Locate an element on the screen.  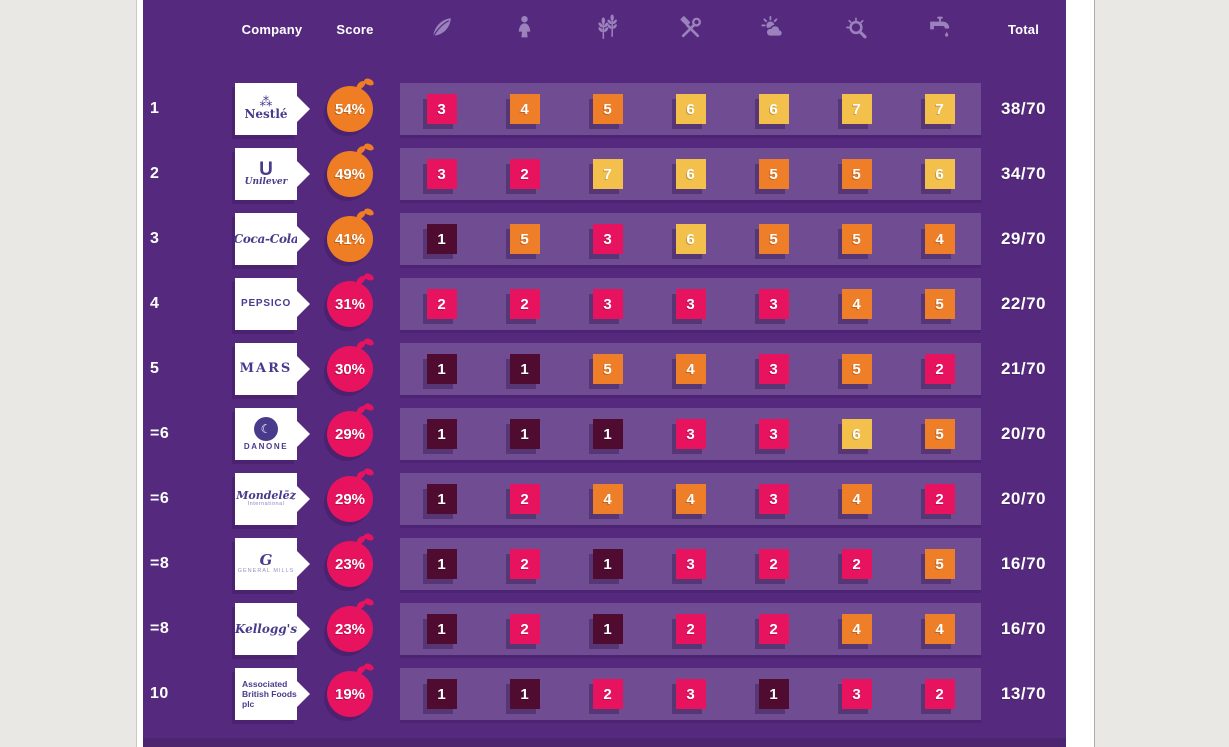
rank-label: 4 is located at coordinates (155, 303).